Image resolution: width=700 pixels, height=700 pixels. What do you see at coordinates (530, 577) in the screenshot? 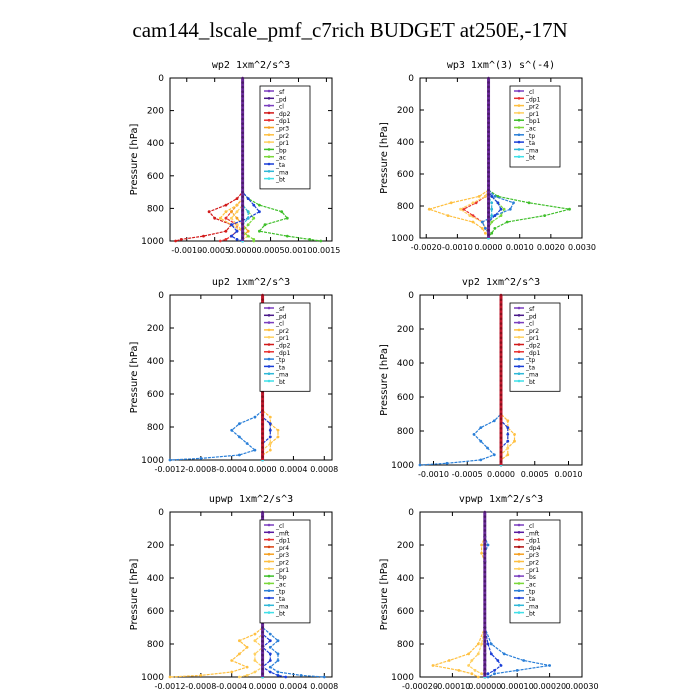
I see `legend-label: _bs` at bounding box center [530, 577].